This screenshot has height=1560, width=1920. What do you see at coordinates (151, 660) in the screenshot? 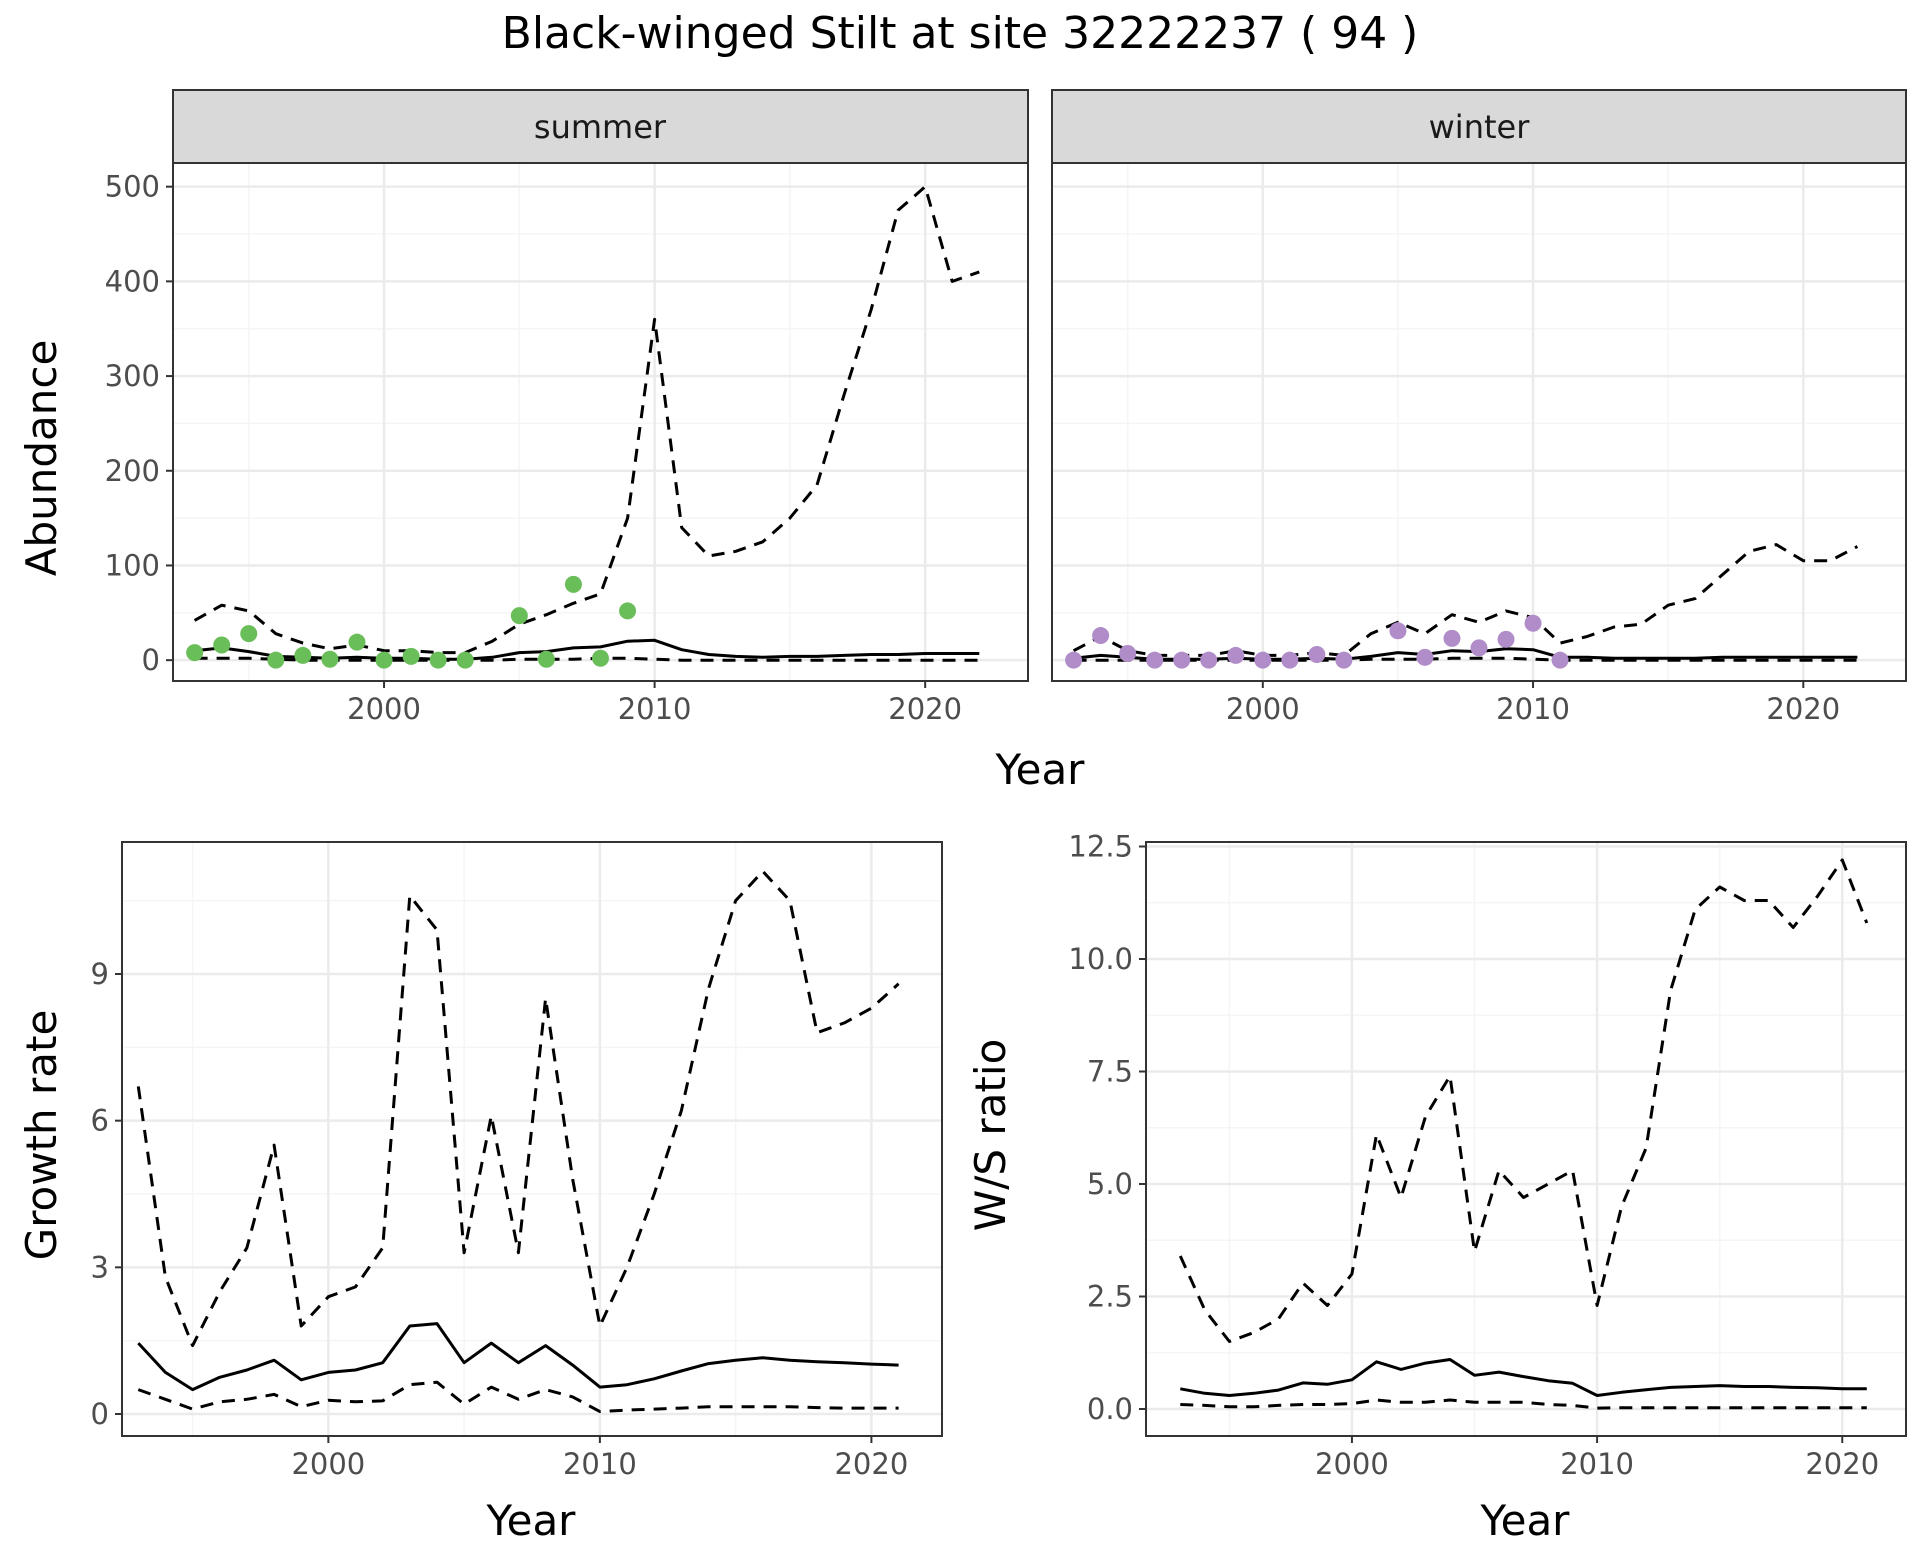
I see `summer-y-tick-label: 0` at bounding box center [151, 660].